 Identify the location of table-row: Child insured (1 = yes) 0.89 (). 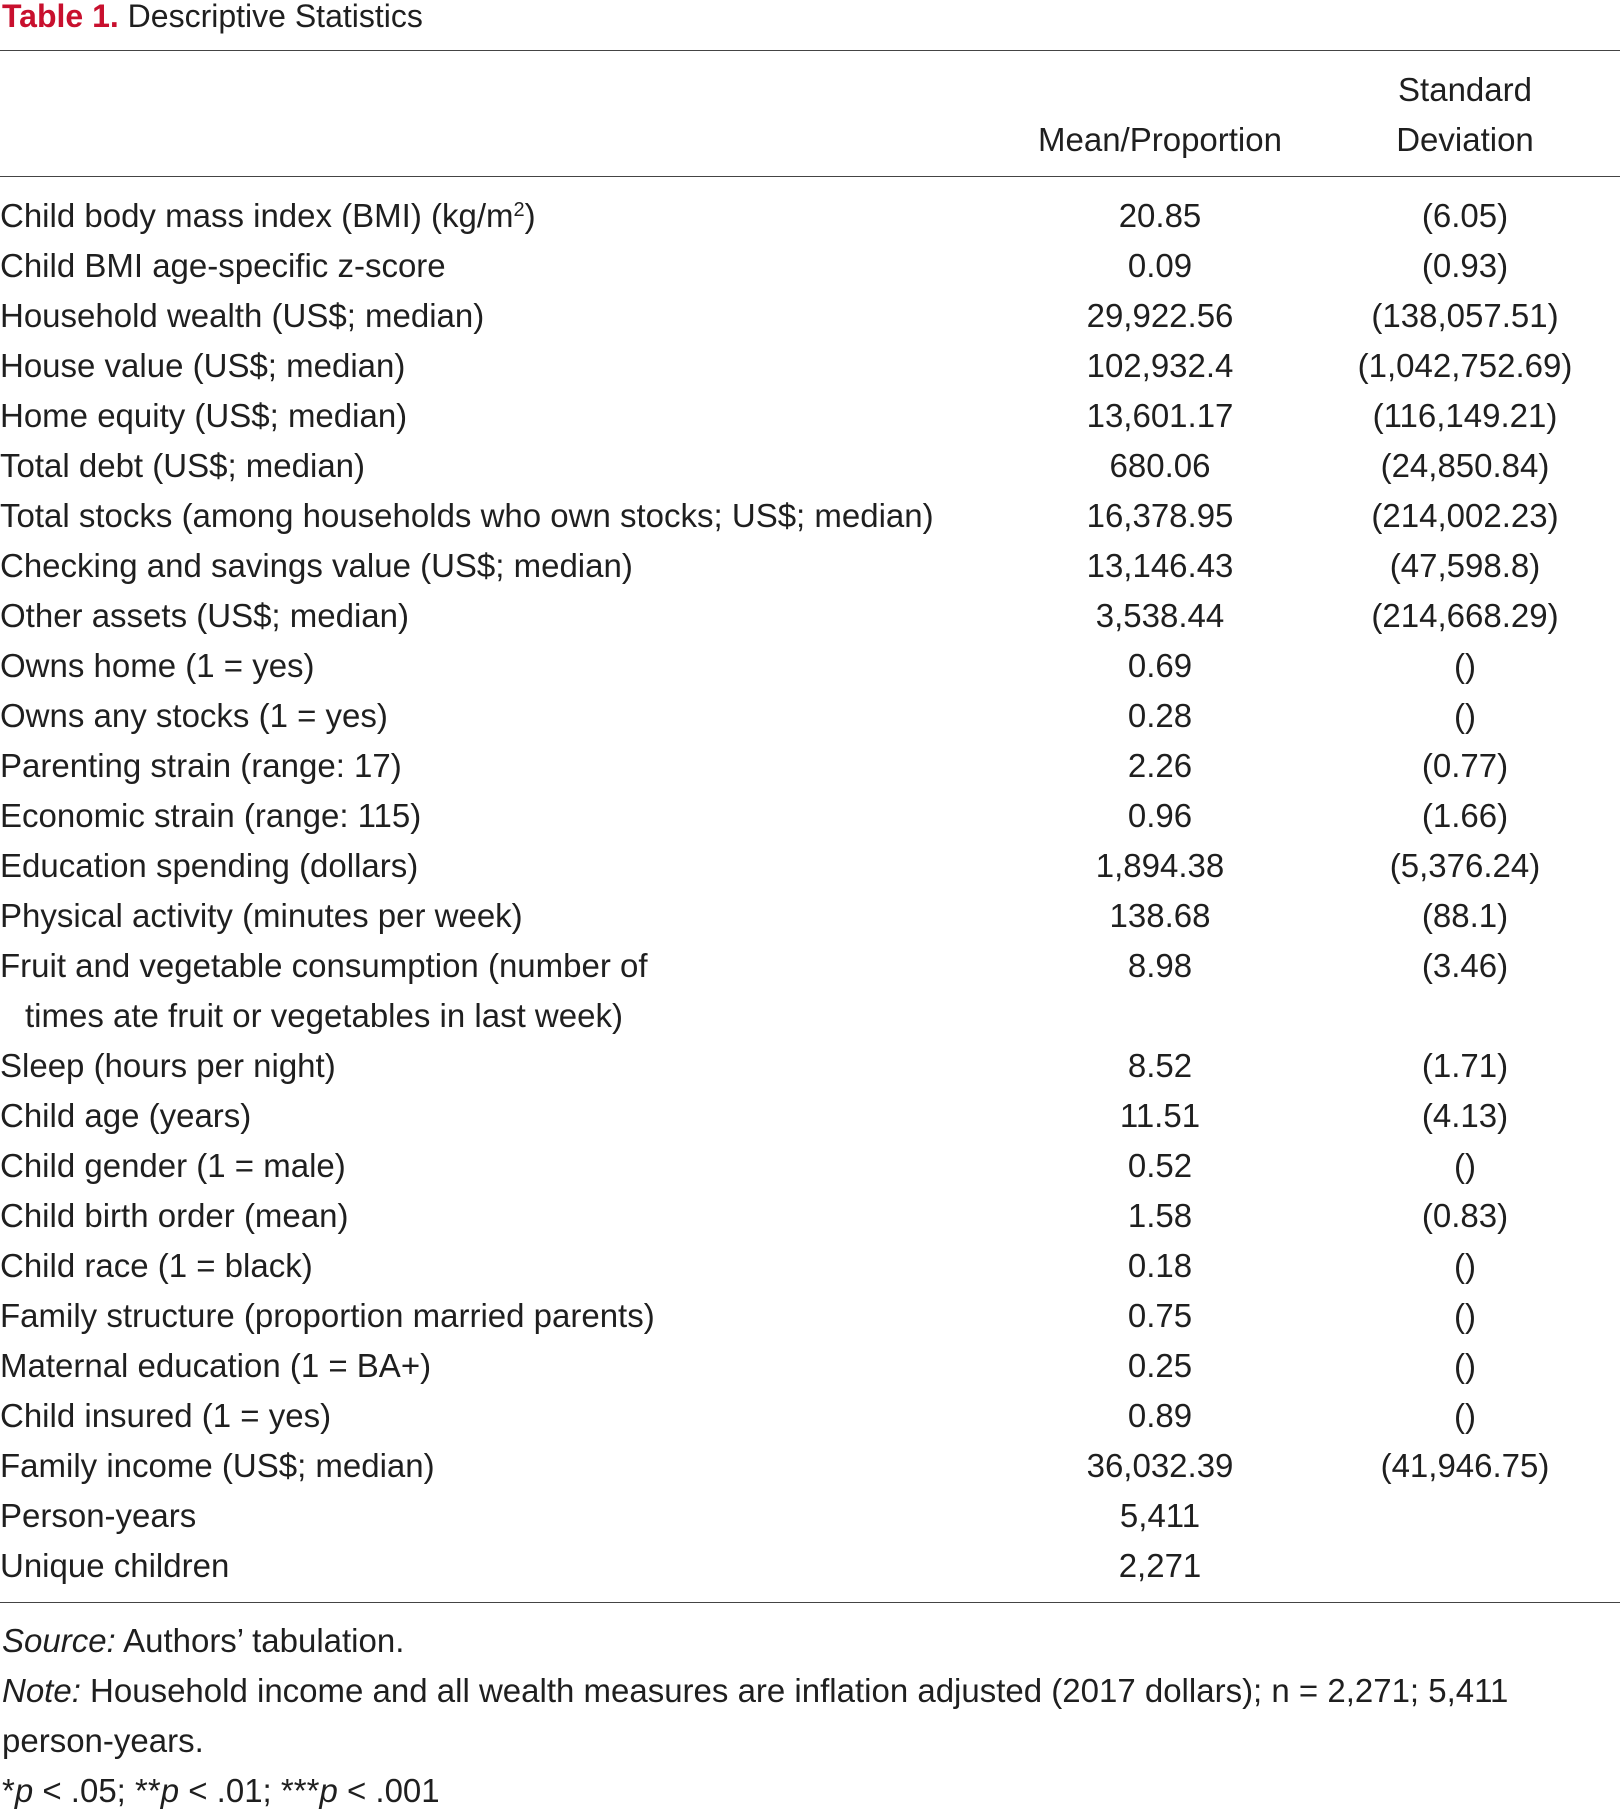
(810, 1416).